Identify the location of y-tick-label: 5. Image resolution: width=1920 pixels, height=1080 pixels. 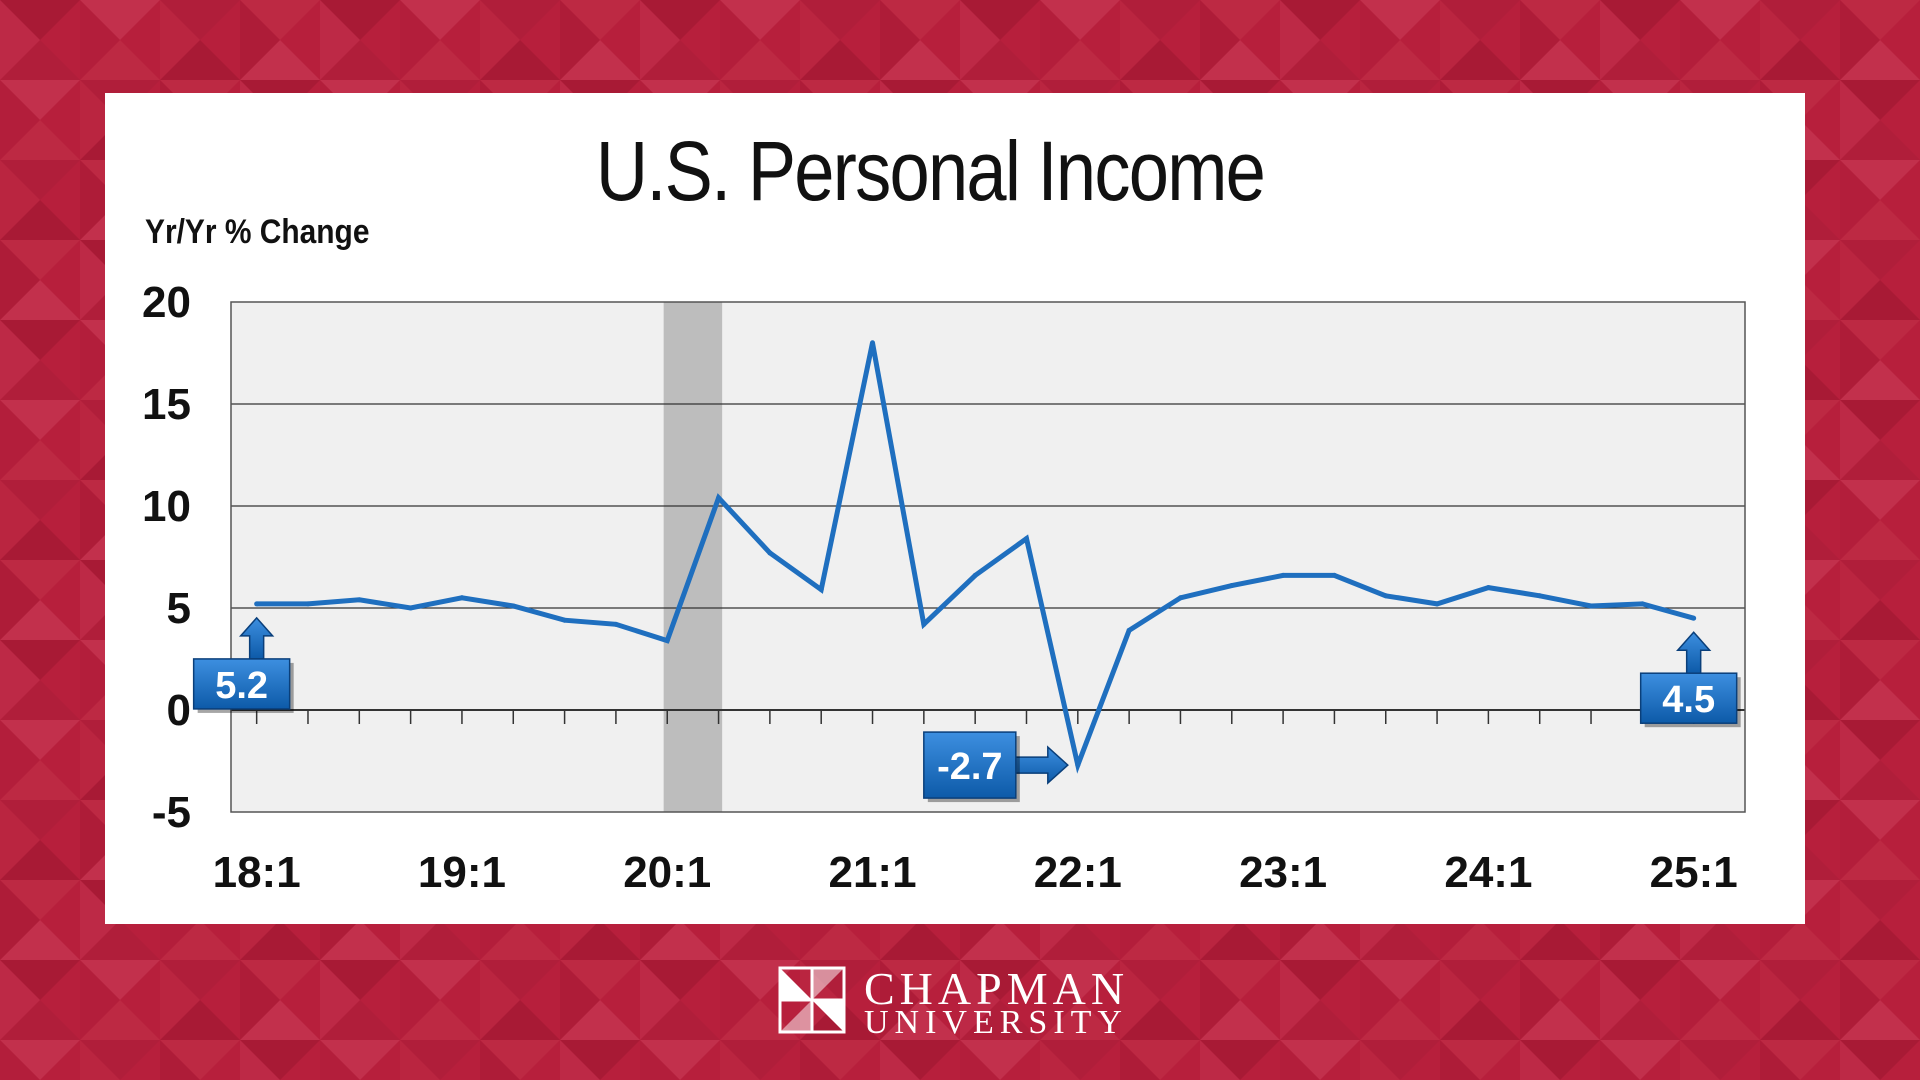
(179, 608).